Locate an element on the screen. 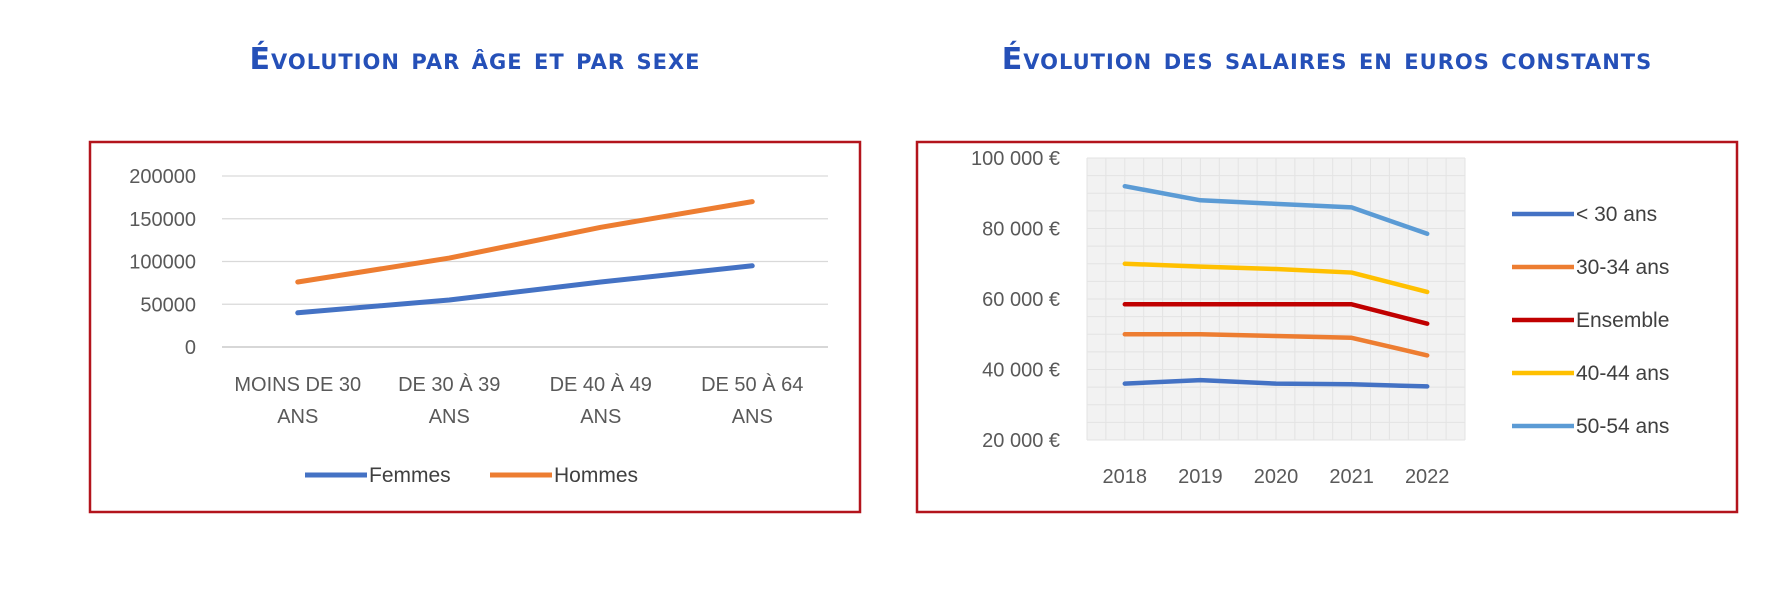 This screenshot has width=1770, height=616. chart1-x-tick-label: MOINS DE 30 is located at coordinates (297, 385).